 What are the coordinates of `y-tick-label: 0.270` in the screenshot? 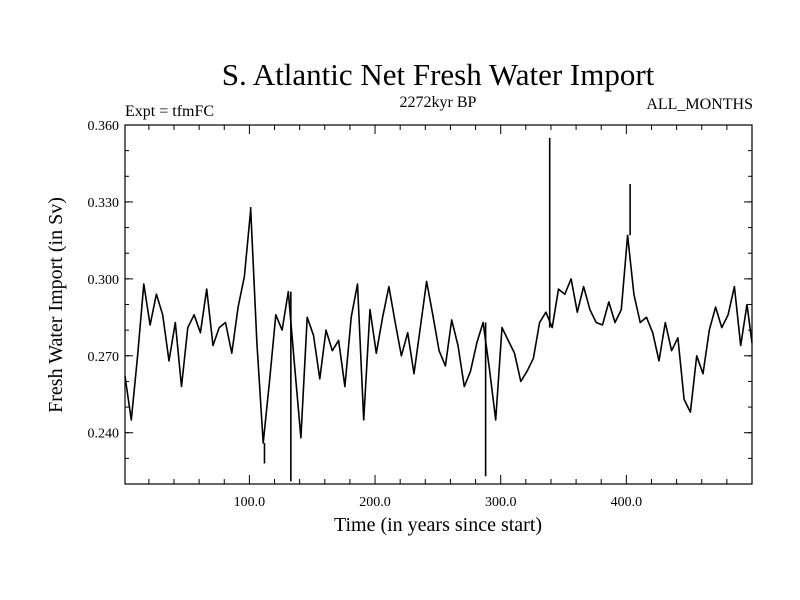 It's located at (104, 357).